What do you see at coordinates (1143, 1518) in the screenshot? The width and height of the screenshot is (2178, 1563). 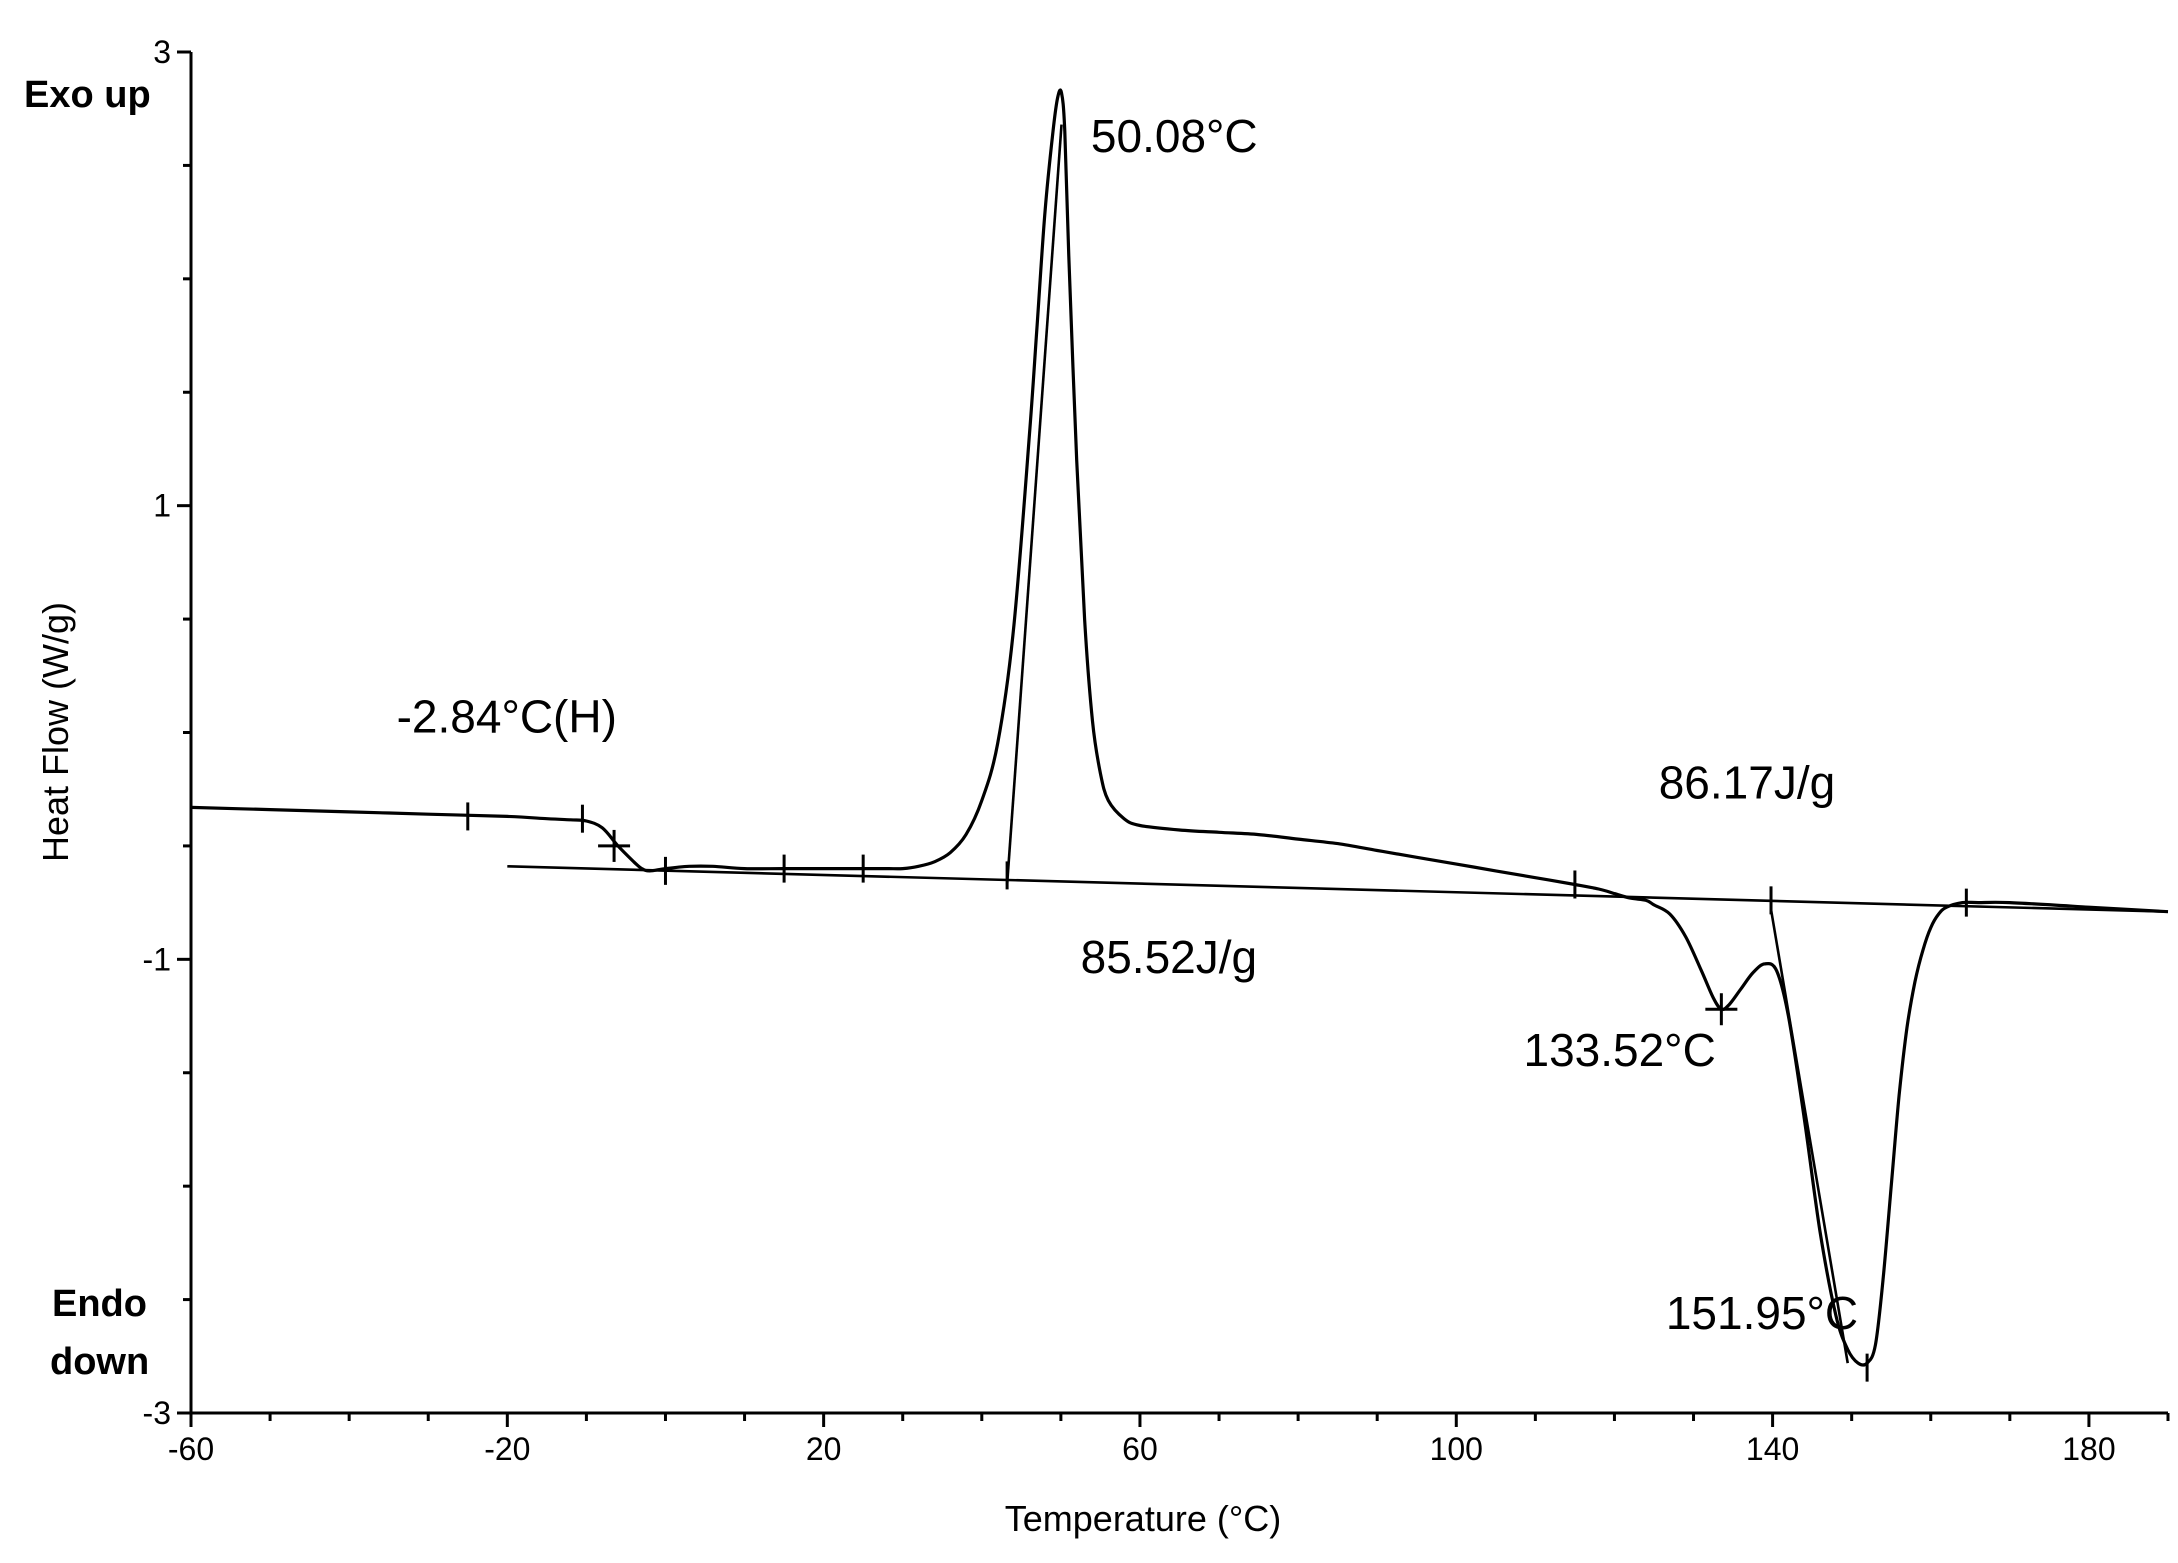 I see `x-axis-title: Temperature (°C)` at bounding box center [1143, 1518].